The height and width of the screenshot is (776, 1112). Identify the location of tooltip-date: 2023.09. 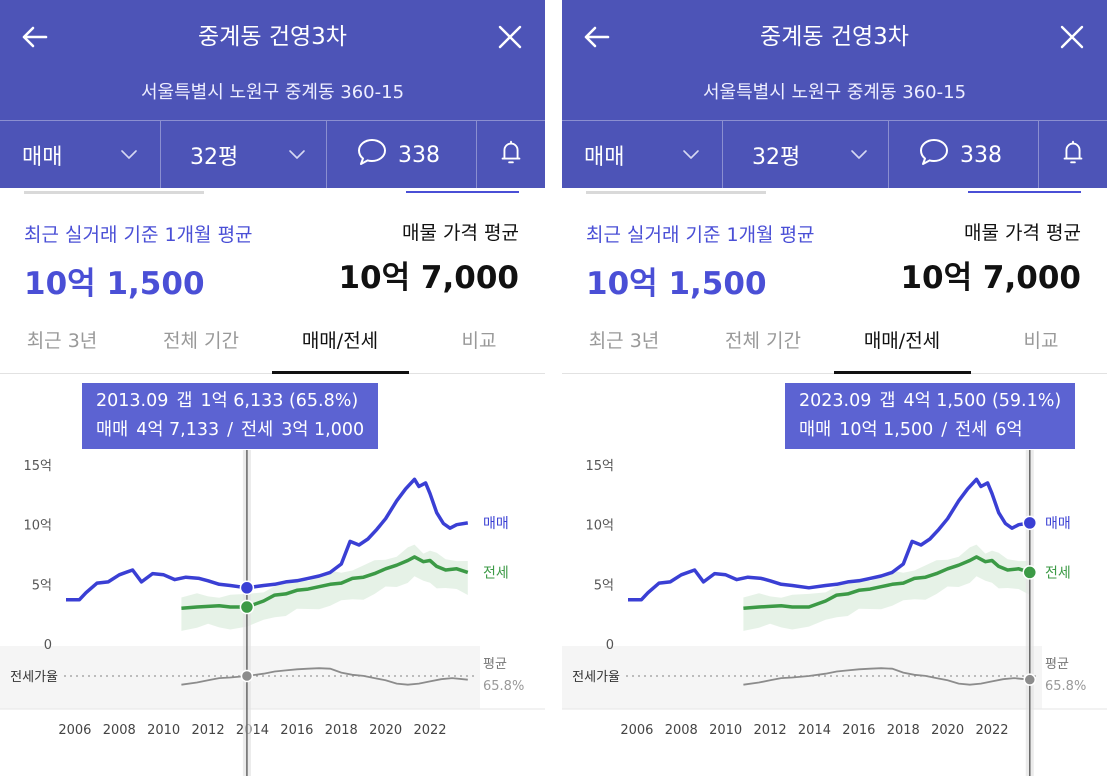
(835, 401).